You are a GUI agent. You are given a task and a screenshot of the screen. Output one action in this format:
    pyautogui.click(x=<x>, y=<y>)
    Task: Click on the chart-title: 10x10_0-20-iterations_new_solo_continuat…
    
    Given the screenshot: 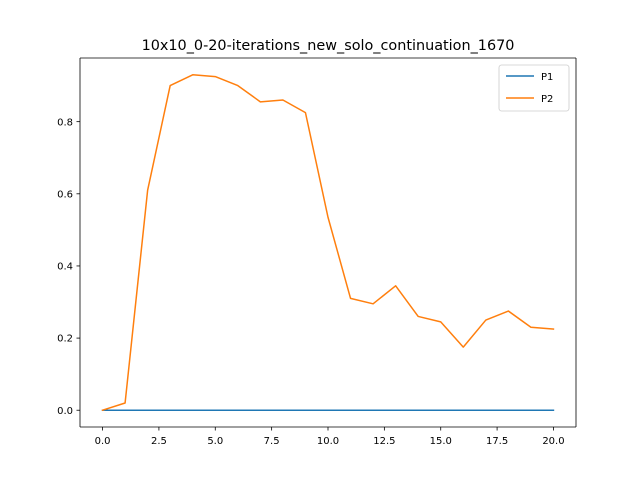 What is the action you would take?
    pyautogui.click(x=328, y=46)
    